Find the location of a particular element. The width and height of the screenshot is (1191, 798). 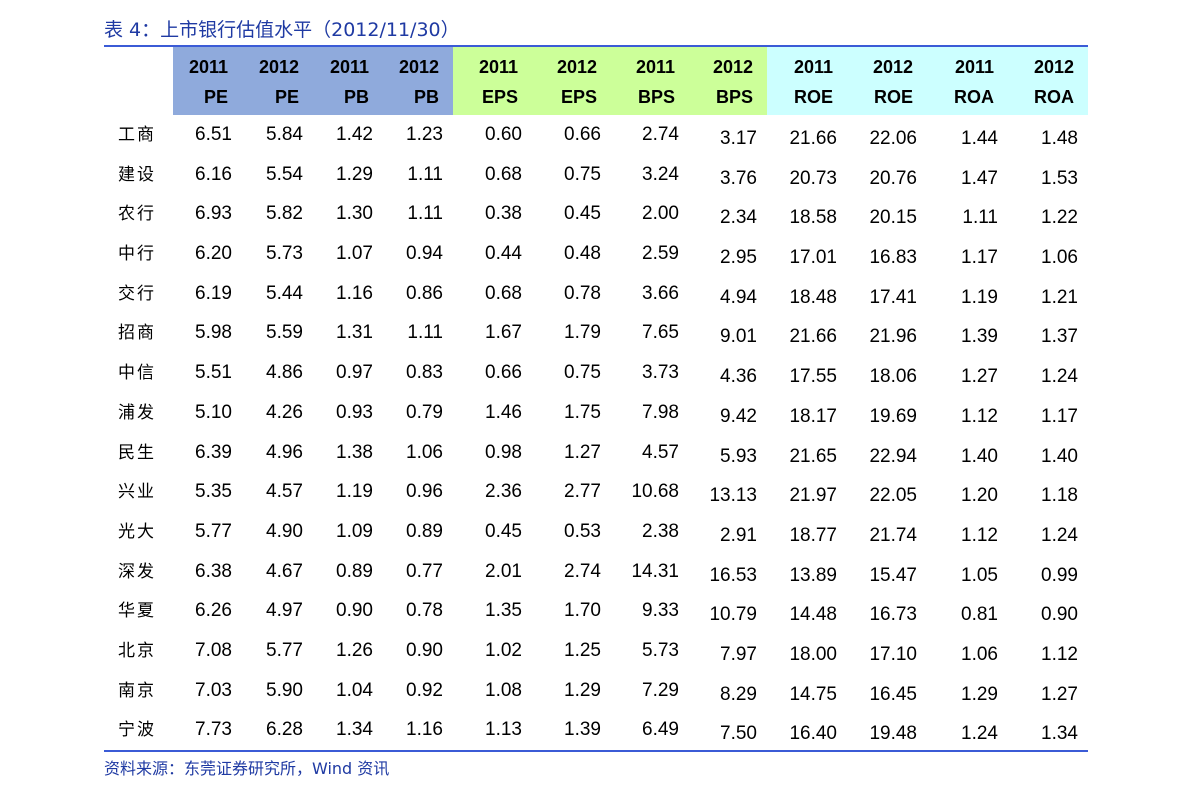

cell-eps-2012: 0.45 is located at coordinates (582, 214).